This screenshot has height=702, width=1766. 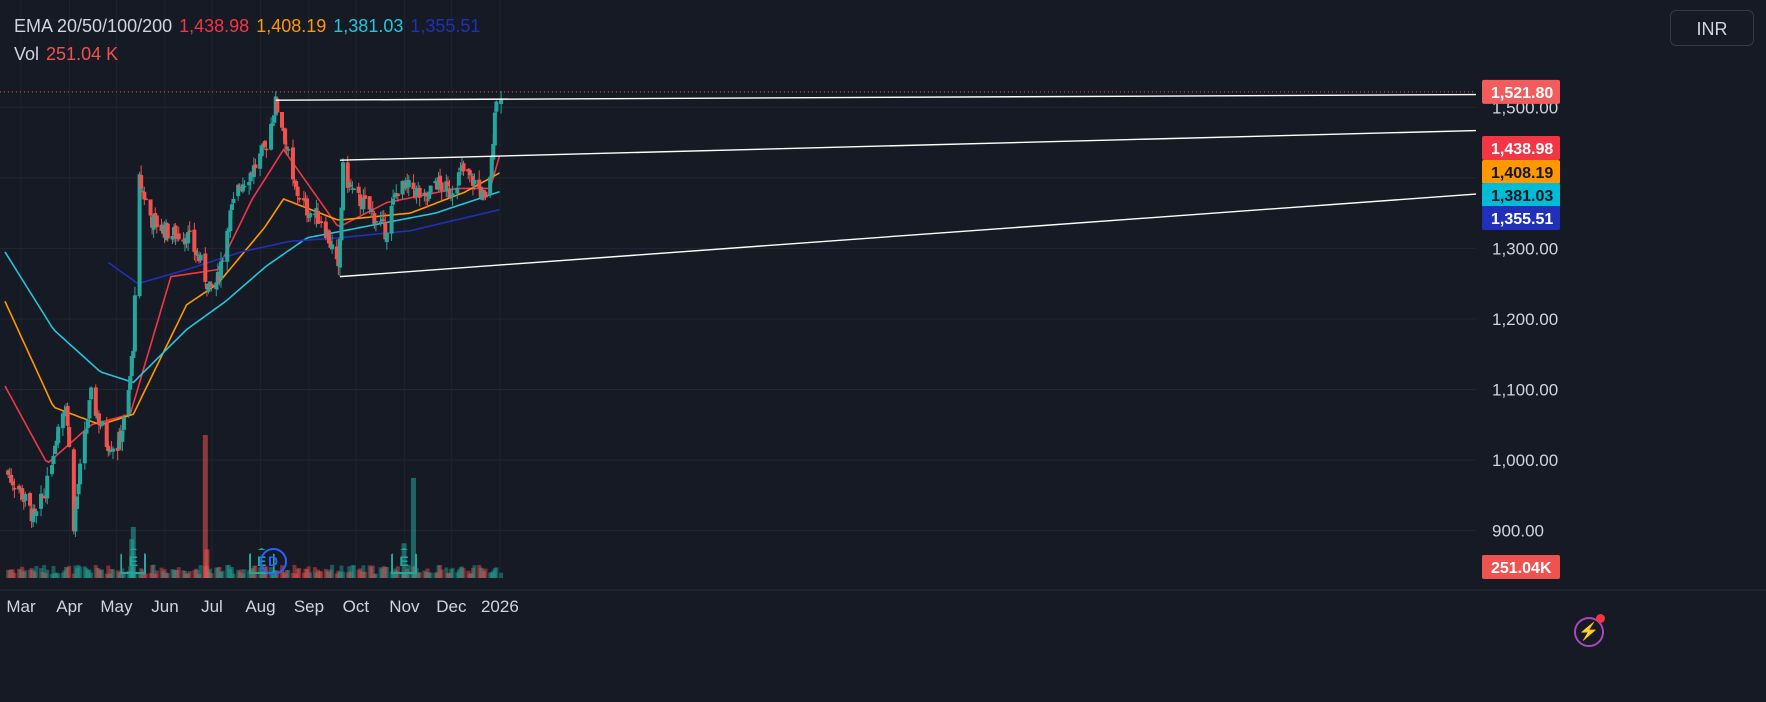 I want to click on ema100-badge: 1,381.03, so click(x=1522, y=196).